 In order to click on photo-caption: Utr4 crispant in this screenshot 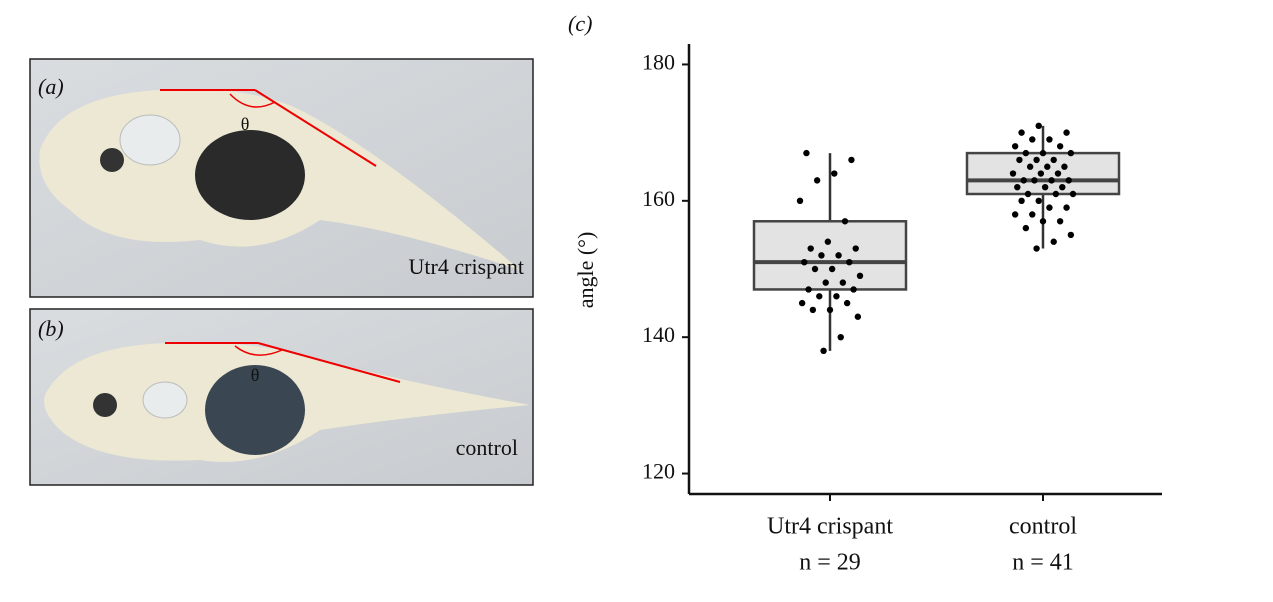, I will do `click(466, 266)`.